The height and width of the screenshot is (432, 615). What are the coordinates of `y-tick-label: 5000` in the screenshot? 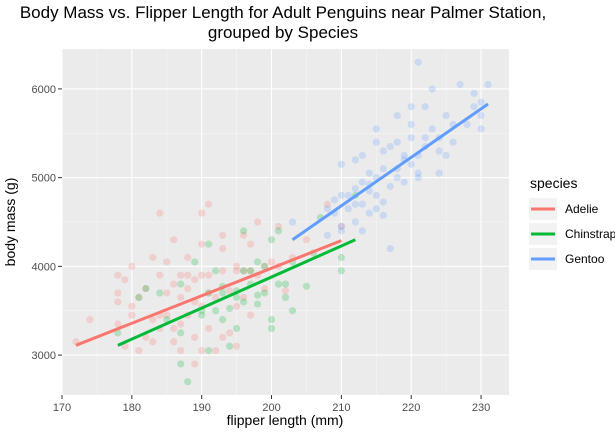 It's located at (44, 179).